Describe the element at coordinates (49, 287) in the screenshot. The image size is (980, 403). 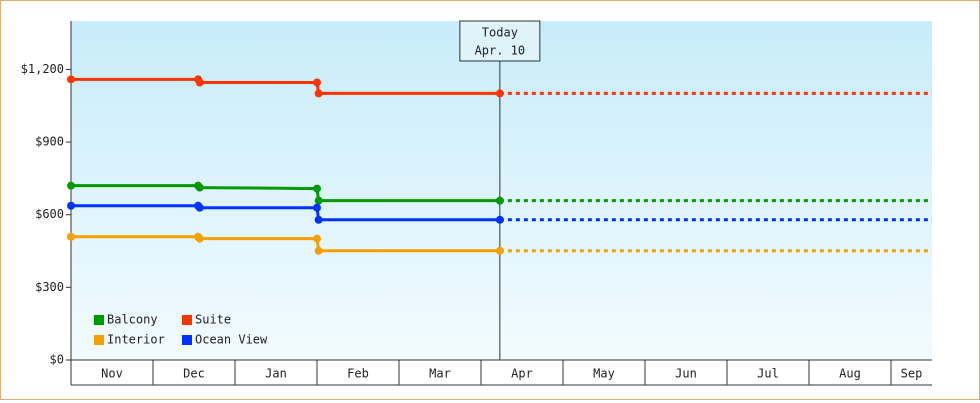
I see `y-tick-label: $300` at that location.